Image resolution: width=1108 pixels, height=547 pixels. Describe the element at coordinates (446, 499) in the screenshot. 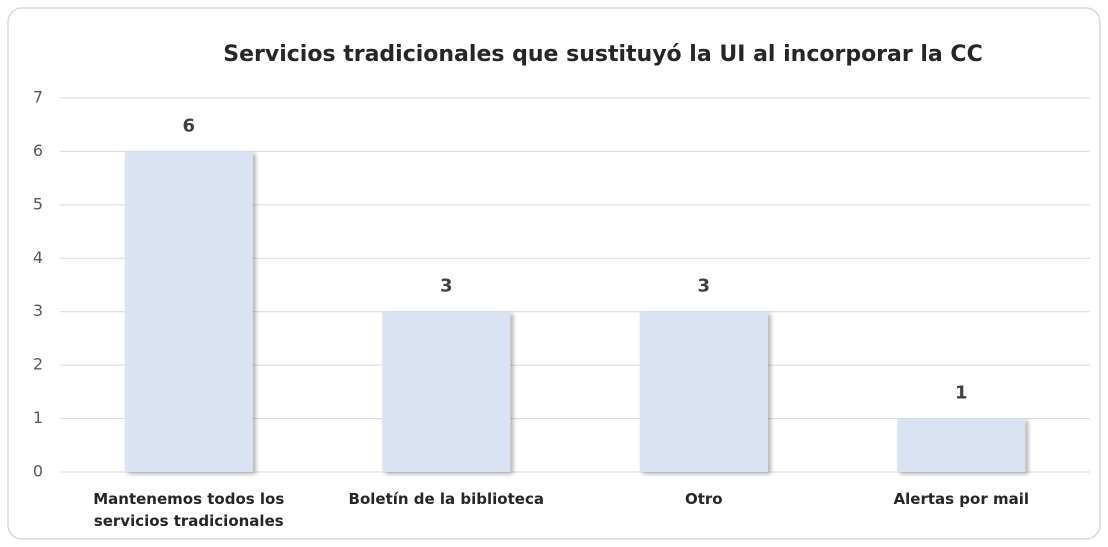

I see `x-tick-label: Boletín de la biblioteca` at that location.